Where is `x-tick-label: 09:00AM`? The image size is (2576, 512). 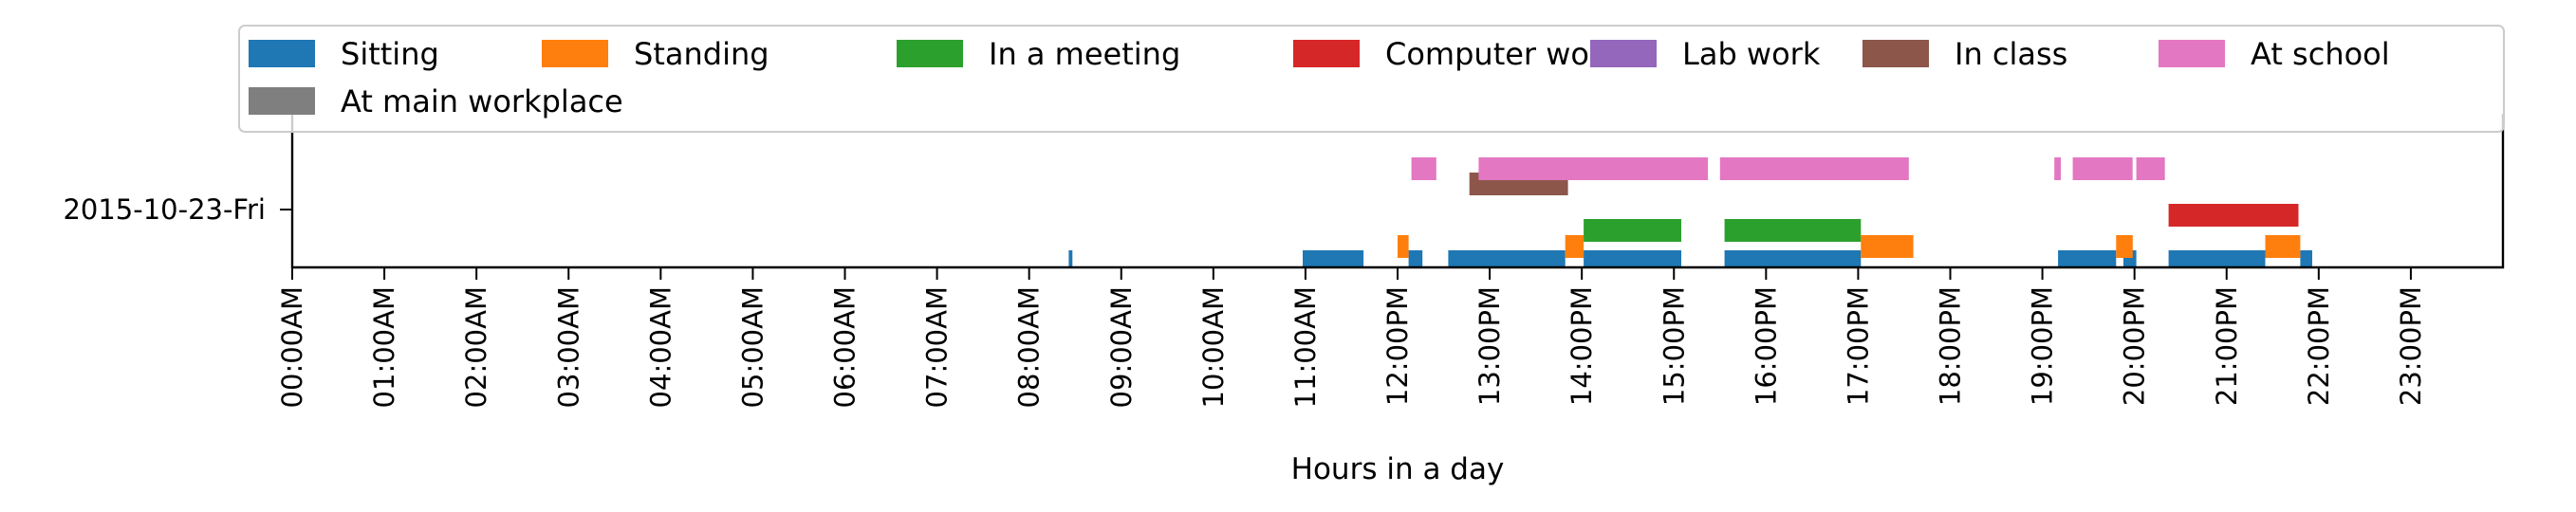 x-tick-label: 09:00AM is located at coordinates (1121, 347).